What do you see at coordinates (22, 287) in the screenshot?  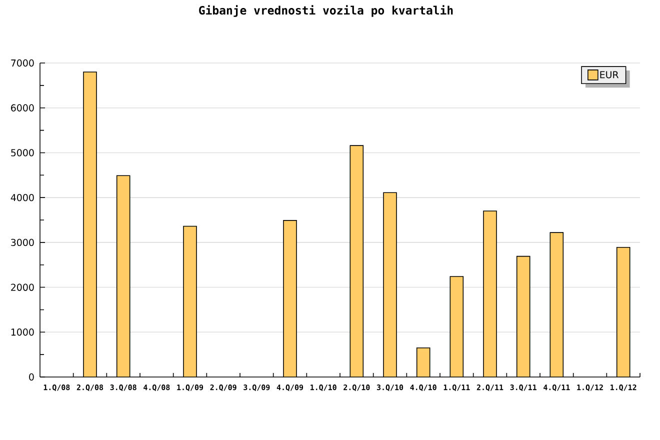 I see `y-tick-label: 2000` at bounding box center [22, 287].